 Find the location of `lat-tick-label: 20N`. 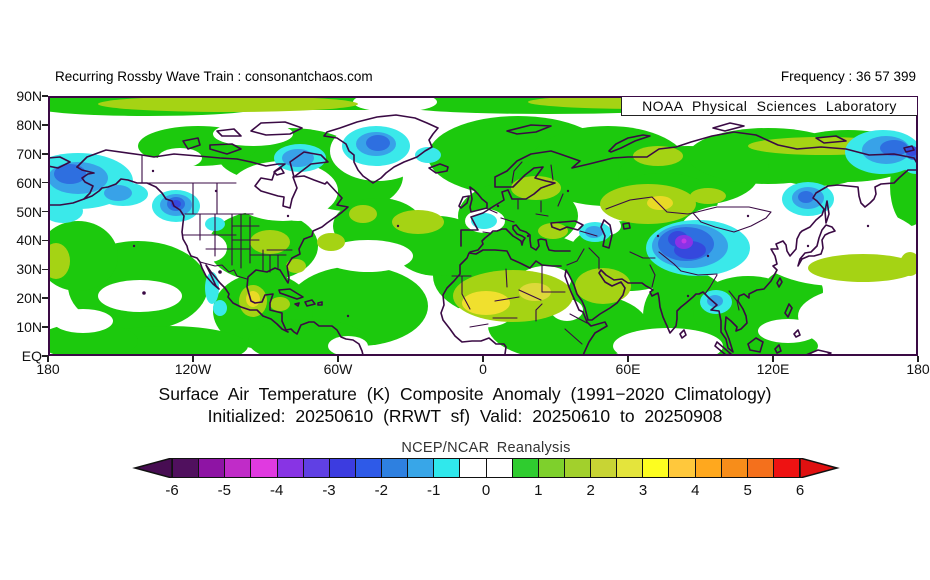

lat-tick-label: 20N is located at coordinates (29, 298).